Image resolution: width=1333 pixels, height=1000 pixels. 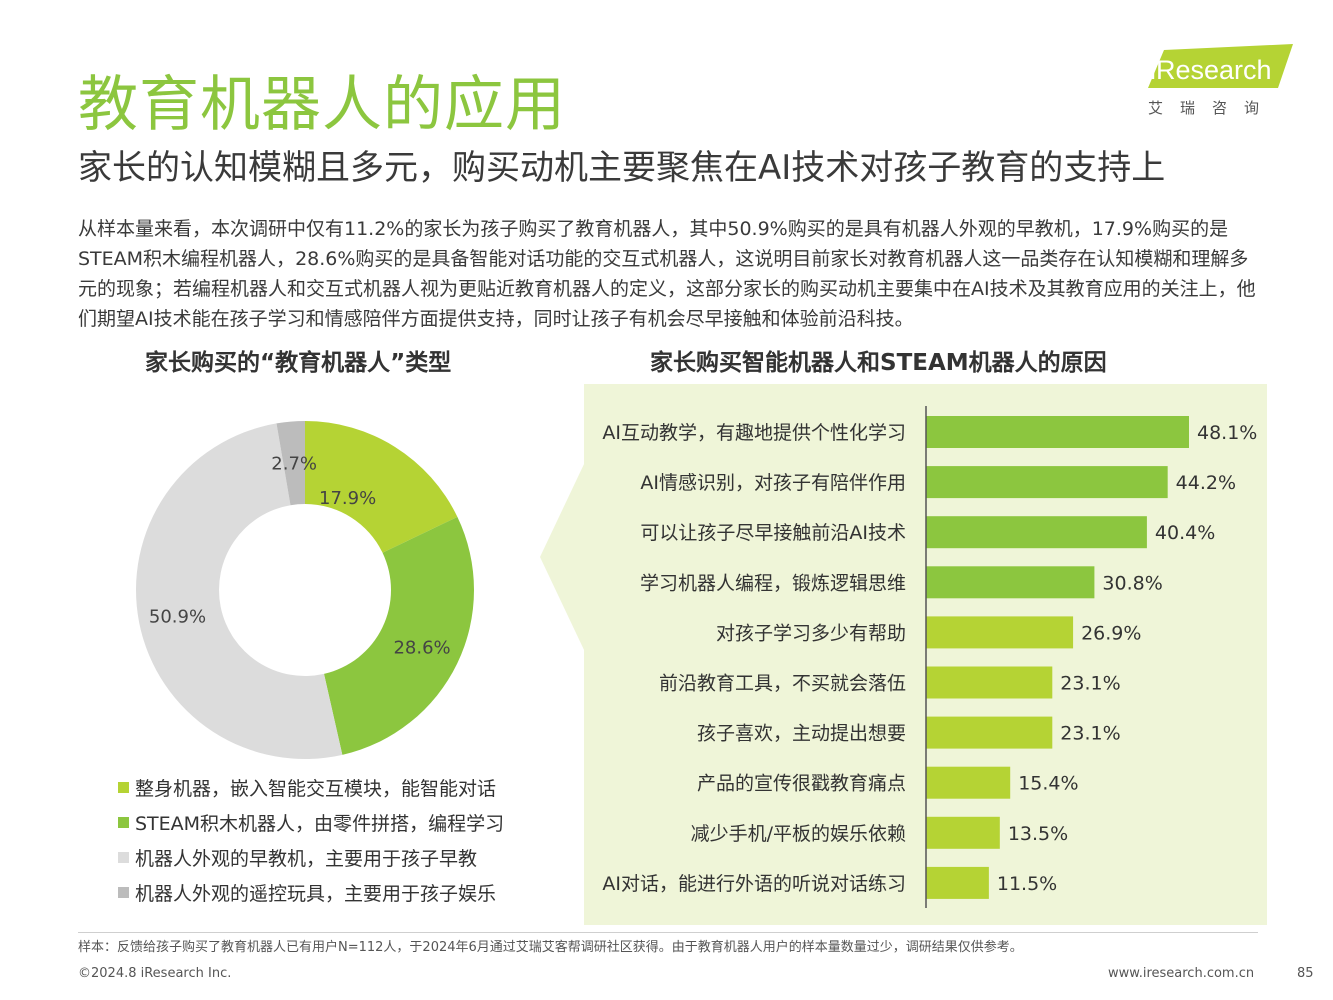 I want to click on iresearch-logo: iResearch, so click(x=1220, y=66).